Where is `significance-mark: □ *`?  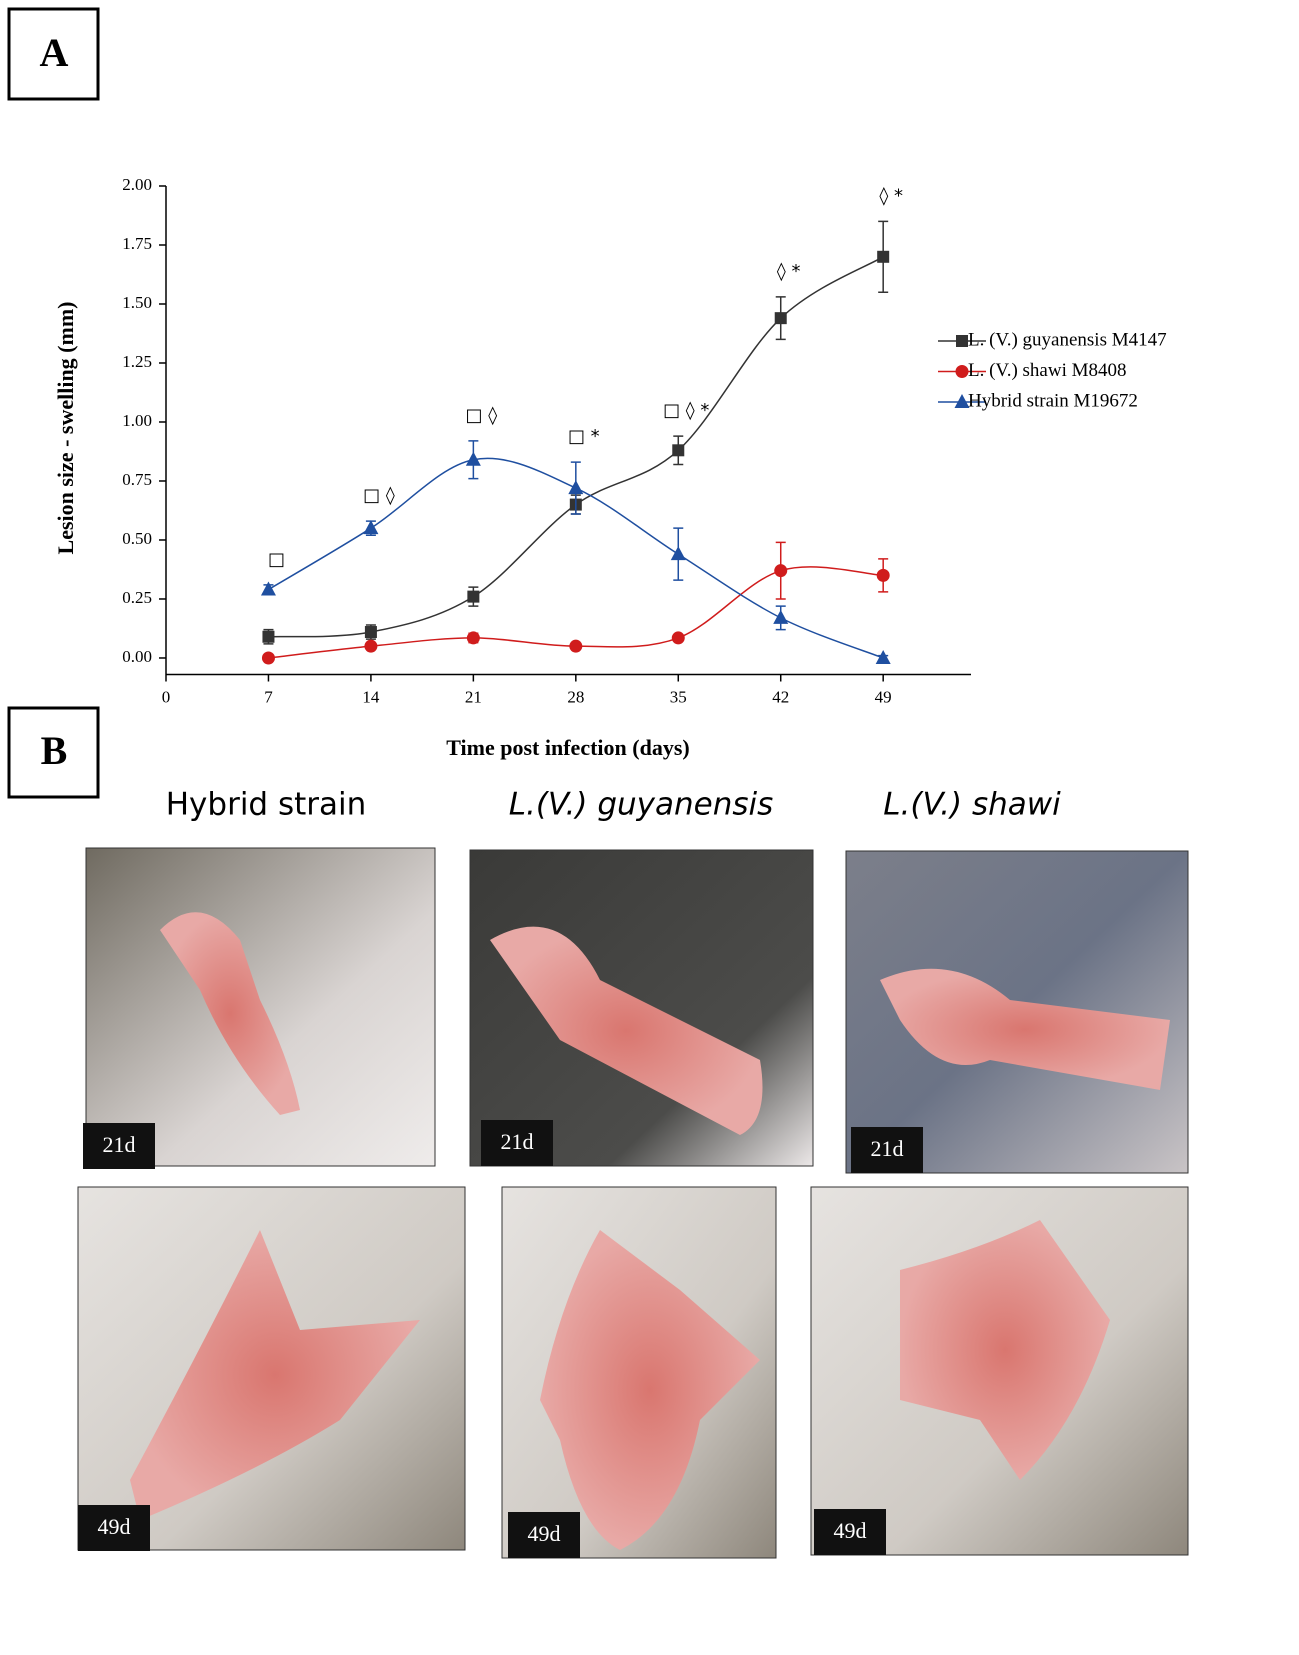 significance-mark: □ * is located at coordinates (584, 436).